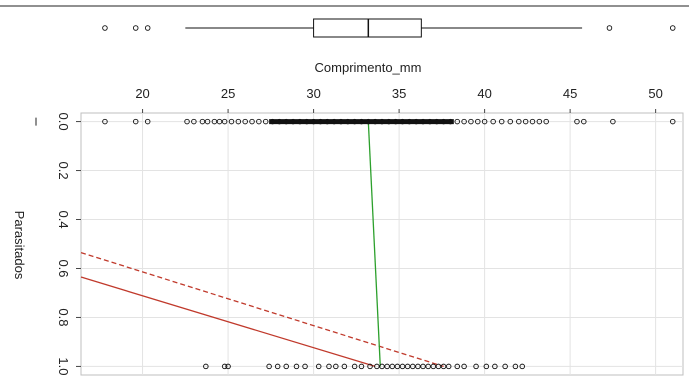  What do you see at coordinates (367, 28) in the screenshot?
I see `boxplot-box` at bounding box center [367, 28].